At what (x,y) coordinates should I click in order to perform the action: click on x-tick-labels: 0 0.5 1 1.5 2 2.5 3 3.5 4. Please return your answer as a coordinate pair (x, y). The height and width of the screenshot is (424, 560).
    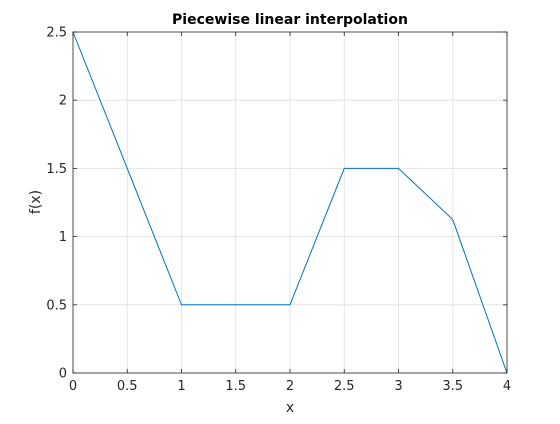
    Looking at the image, I should click on (290, 386).